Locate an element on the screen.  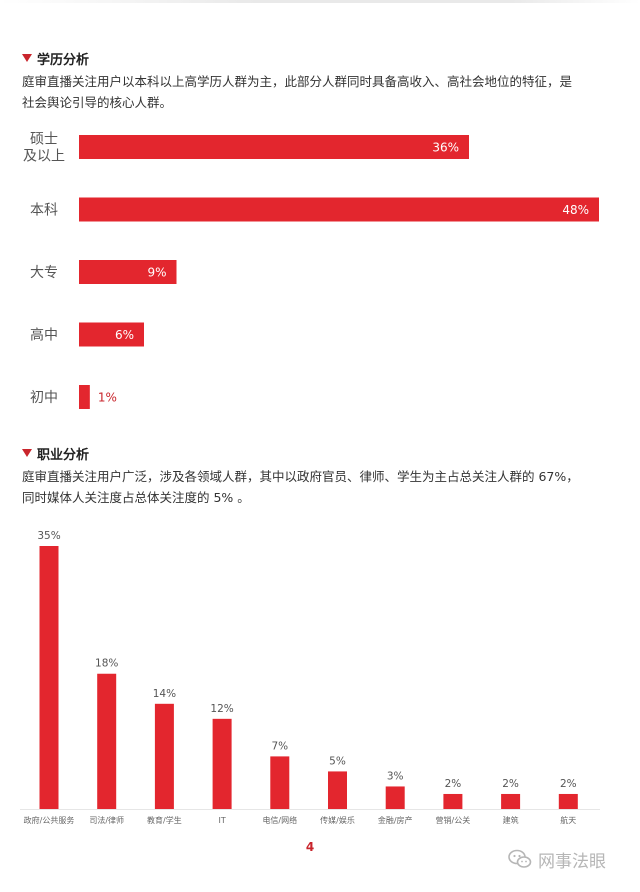
occupation-heading-text: 职业分析 is located at coordinates (63, 455).